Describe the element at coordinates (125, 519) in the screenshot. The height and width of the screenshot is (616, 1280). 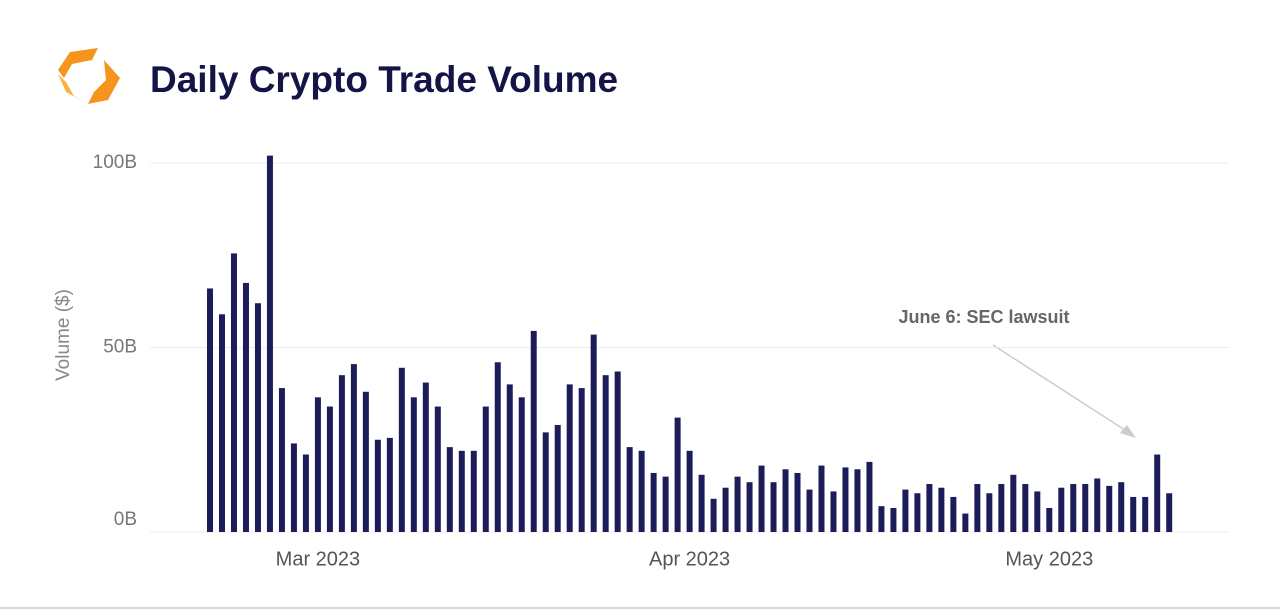
I see `y-tick-label: 0B` at that location.